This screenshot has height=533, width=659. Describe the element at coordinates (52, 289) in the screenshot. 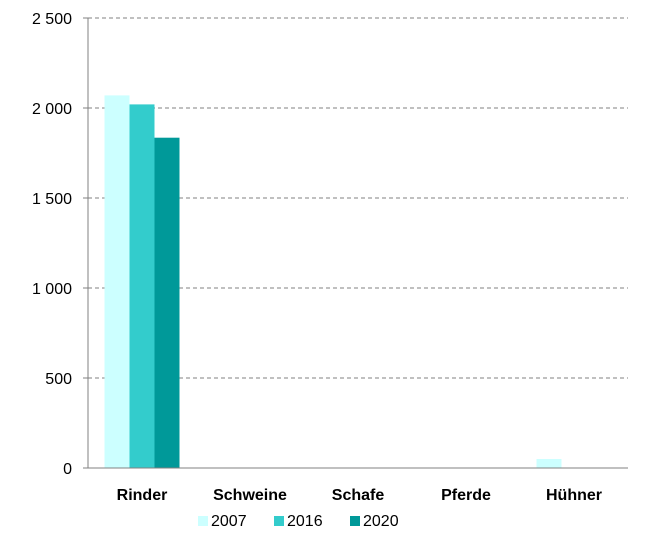

I see `y-tick-label: 1 000` at that location.